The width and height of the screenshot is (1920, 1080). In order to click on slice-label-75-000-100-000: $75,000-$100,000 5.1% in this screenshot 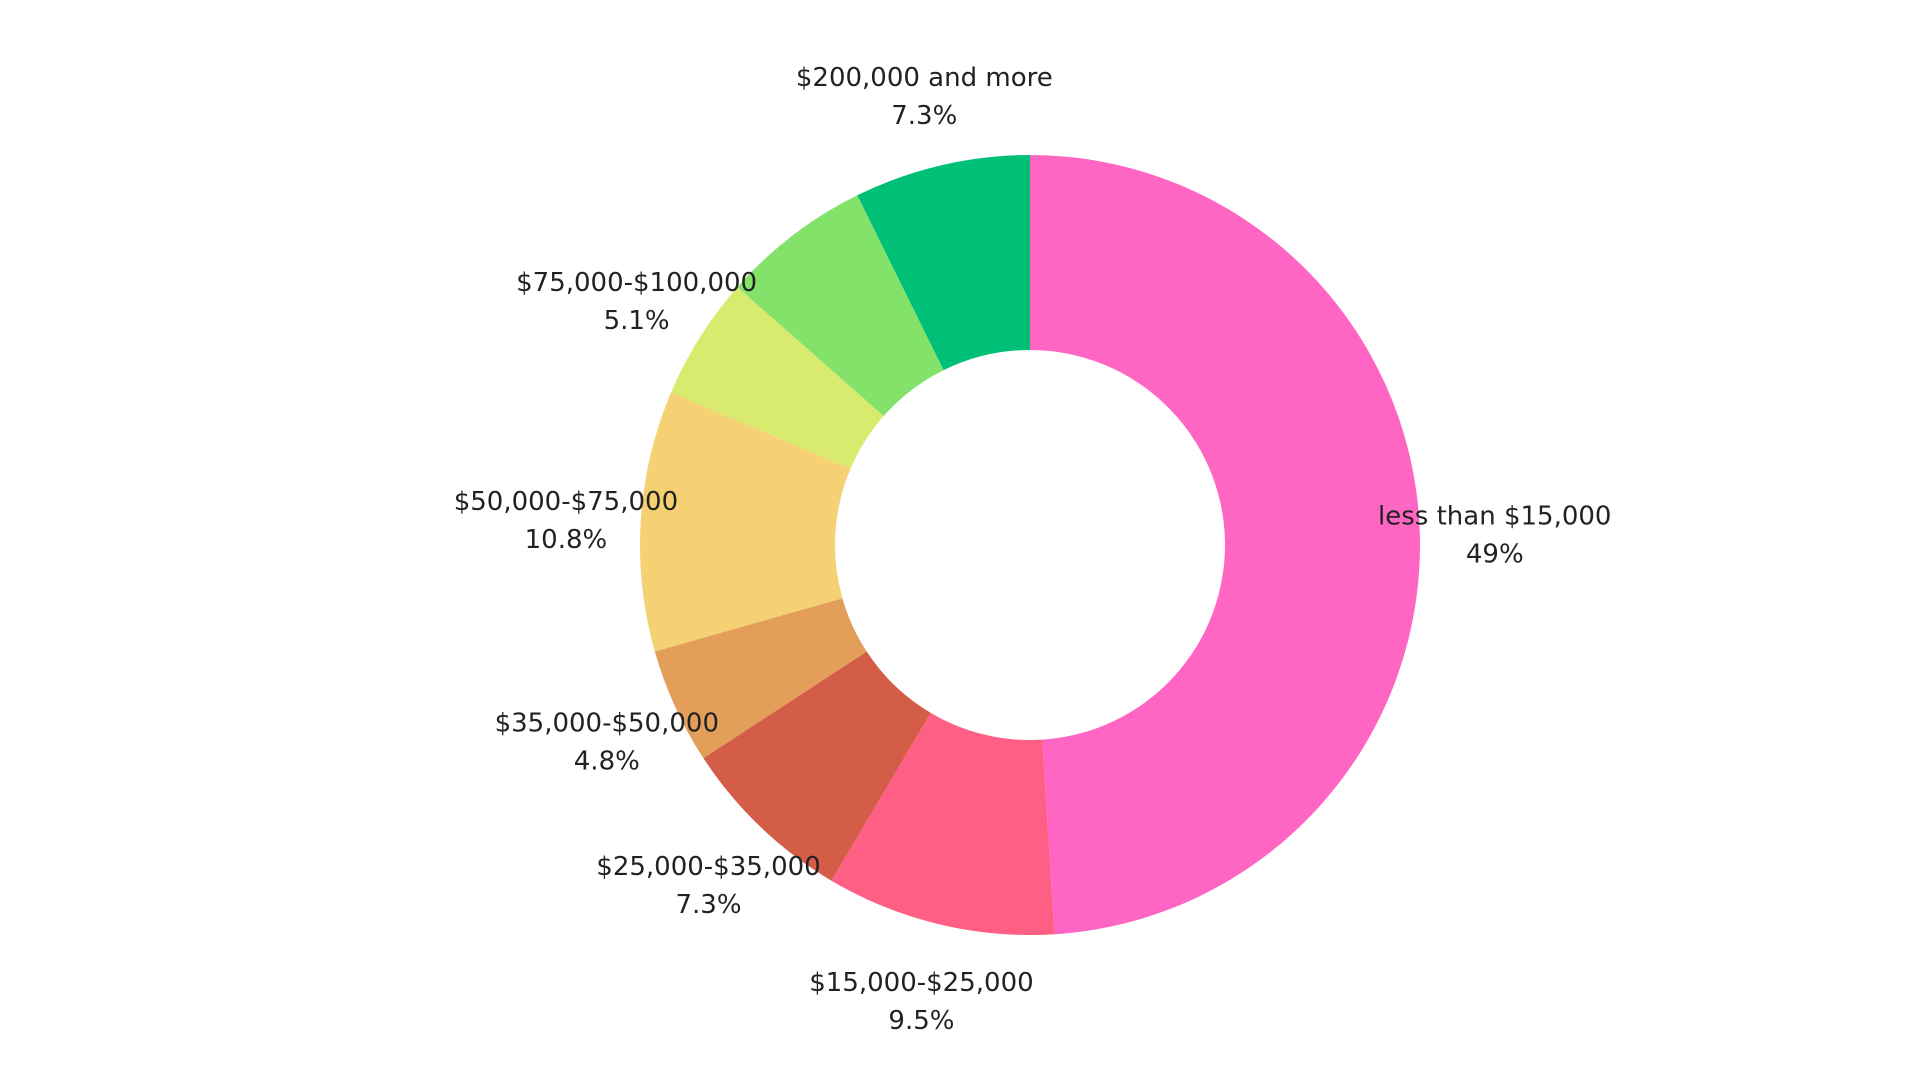, I will do `click(636, 302)`.